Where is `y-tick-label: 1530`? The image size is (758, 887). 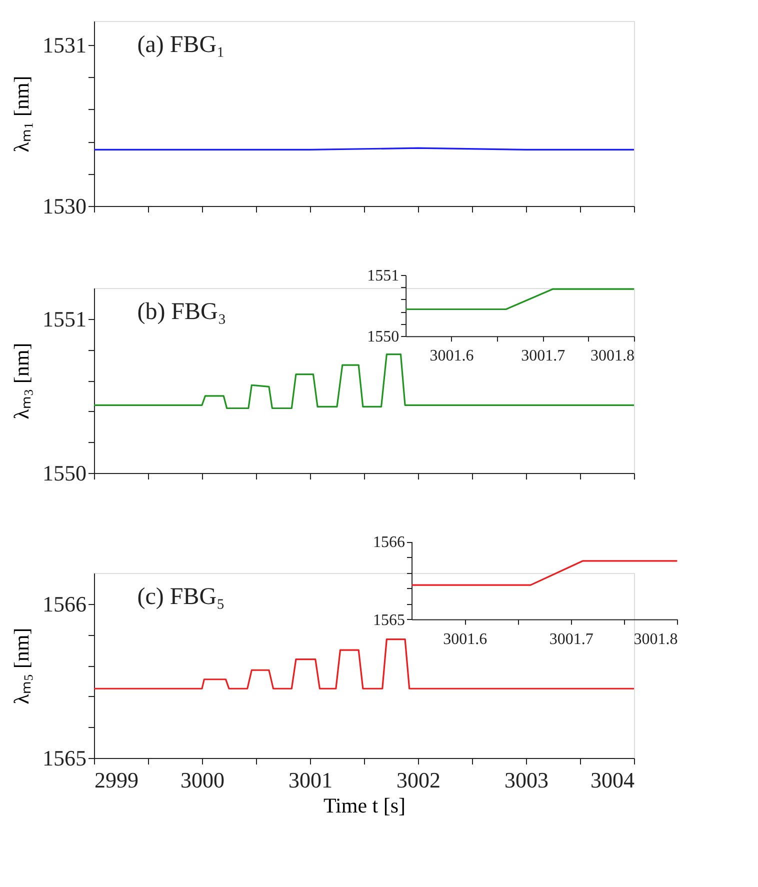
y-tick-label: 1530 is located at coordinates (64, 206).